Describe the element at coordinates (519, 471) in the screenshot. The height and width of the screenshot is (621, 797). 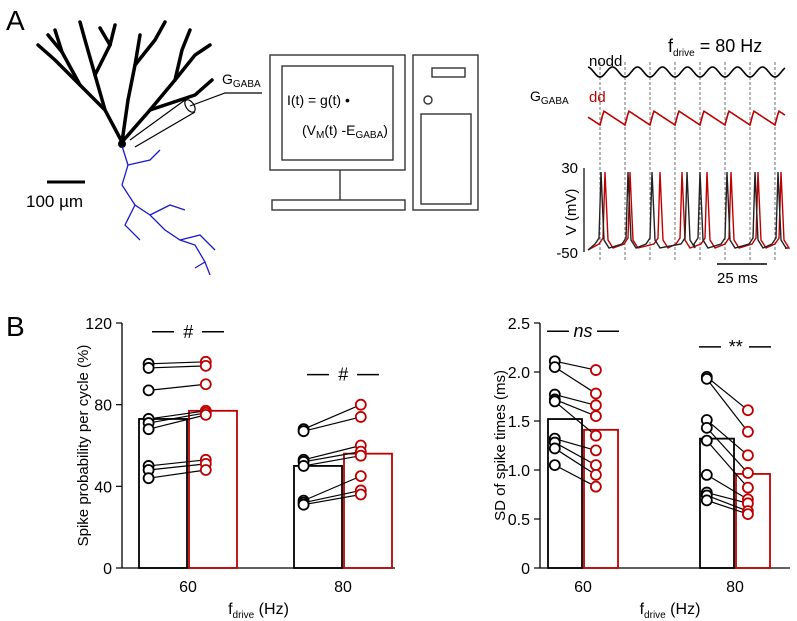
I see `y-tick-label: 1.0` at that location.